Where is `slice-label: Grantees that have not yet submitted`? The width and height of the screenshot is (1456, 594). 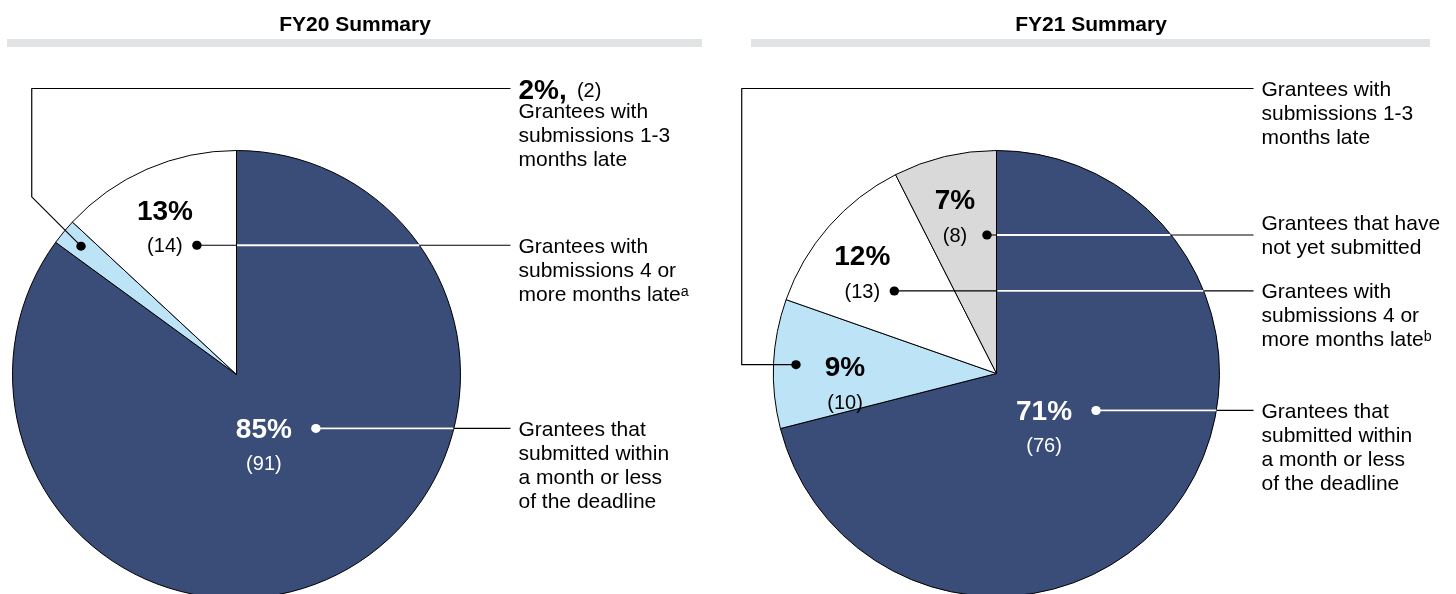 slice-label: Grantees that have not yet submitted is located at coordinates (1351, 235).